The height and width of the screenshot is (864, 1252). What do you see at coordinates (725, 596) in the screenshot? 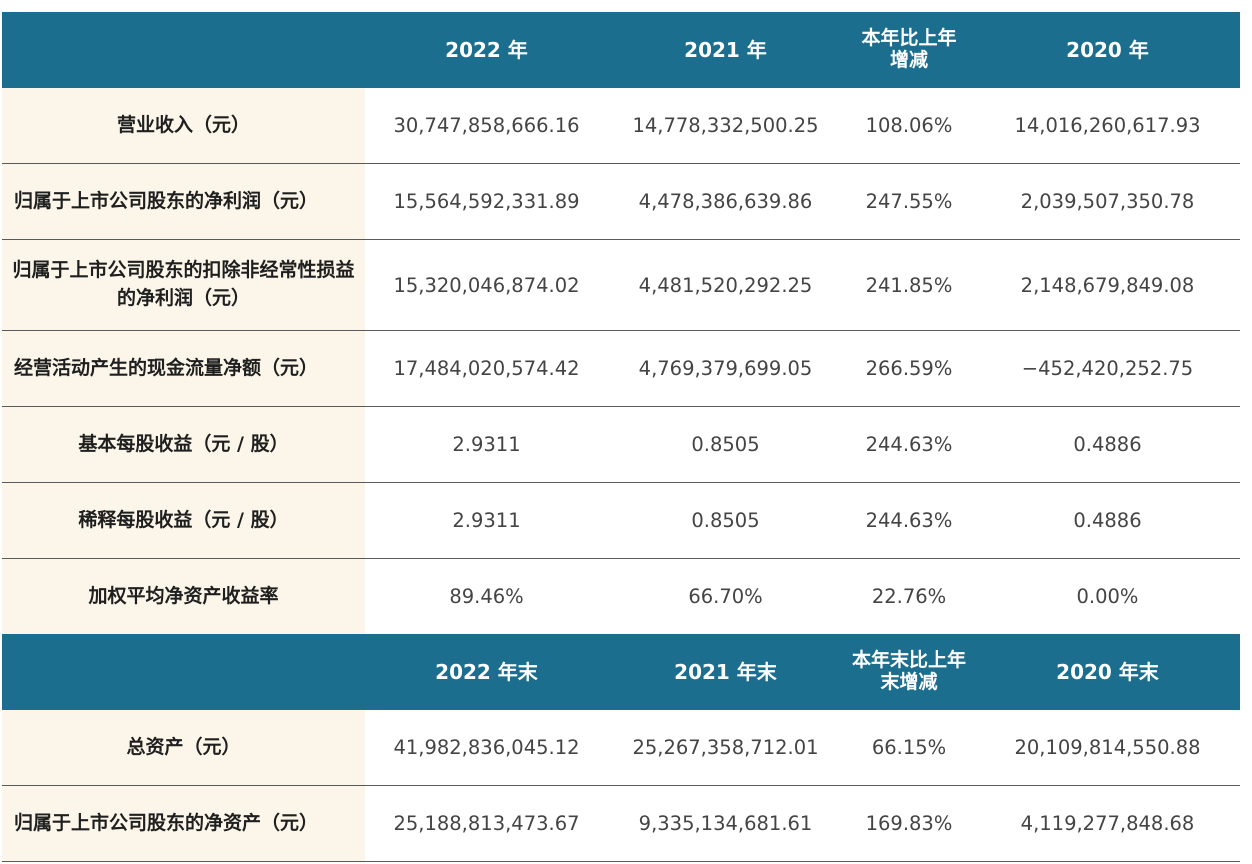
I see `cell-2021: 66.70%` at bounding box center [725, 596].